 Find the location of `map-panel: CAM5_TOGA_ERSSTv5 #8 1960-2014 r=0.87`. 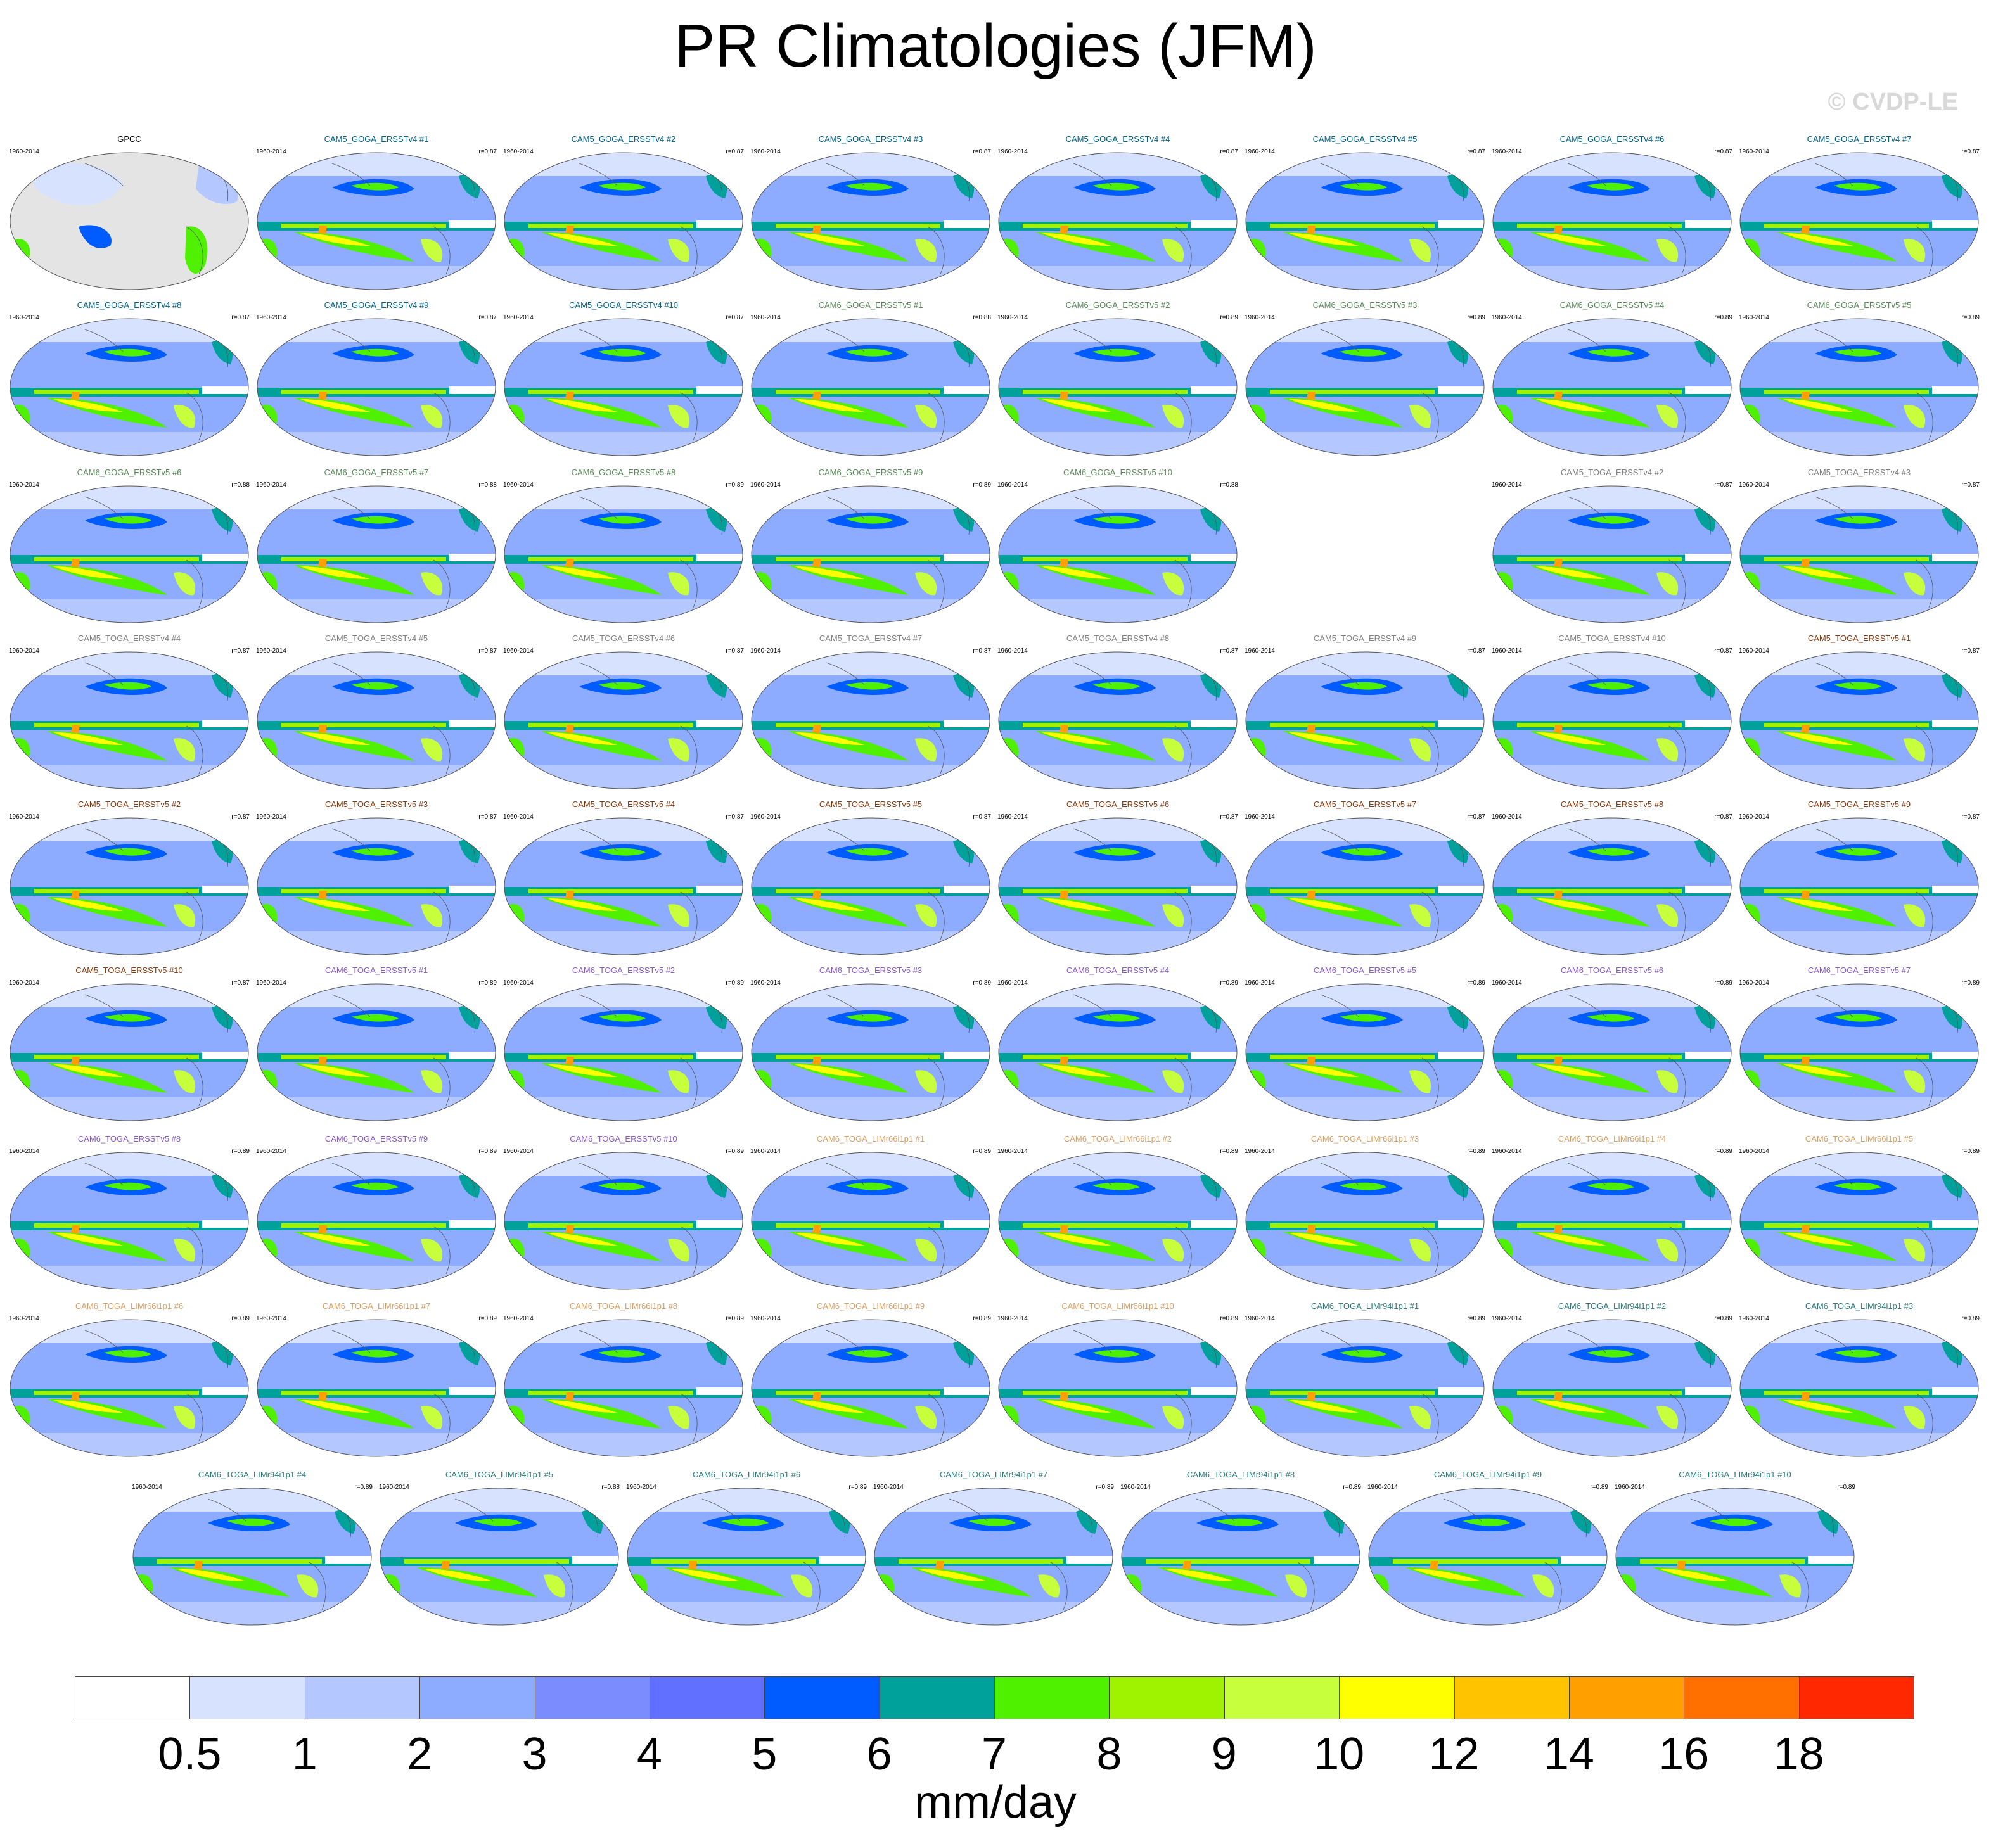

map-panel: CAM5_TOGA_ERSSTv5 #8 1960-2014 r=0.87 is located at coordinates (1612, 879).